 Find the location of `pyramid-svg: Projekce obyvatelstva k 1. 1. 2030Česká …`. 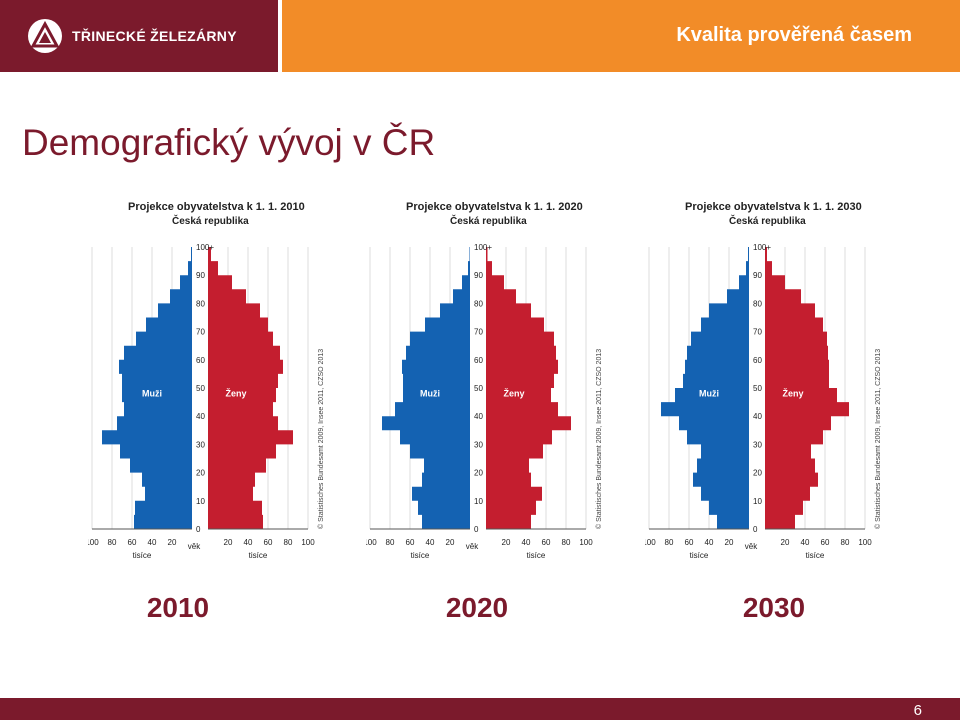

pyramid-svg: Projekce obyvatelstva k 1. 1. 2030Česká … is located at coordinates (763, 380).